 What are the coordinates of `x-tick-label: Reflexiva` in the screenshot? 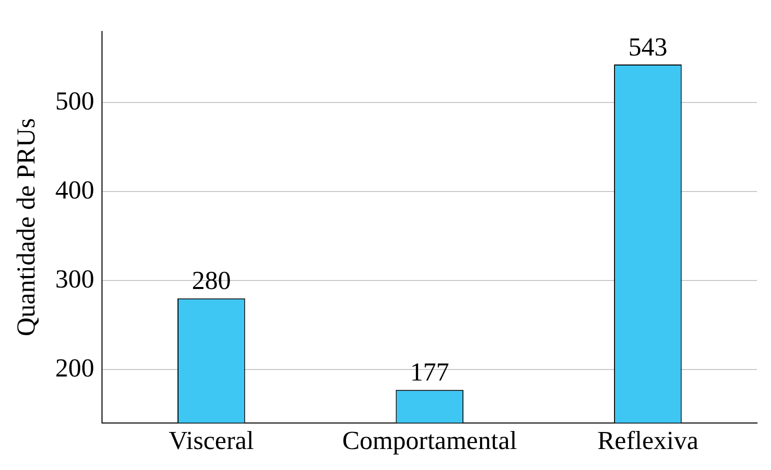 It's located at (648, 441).